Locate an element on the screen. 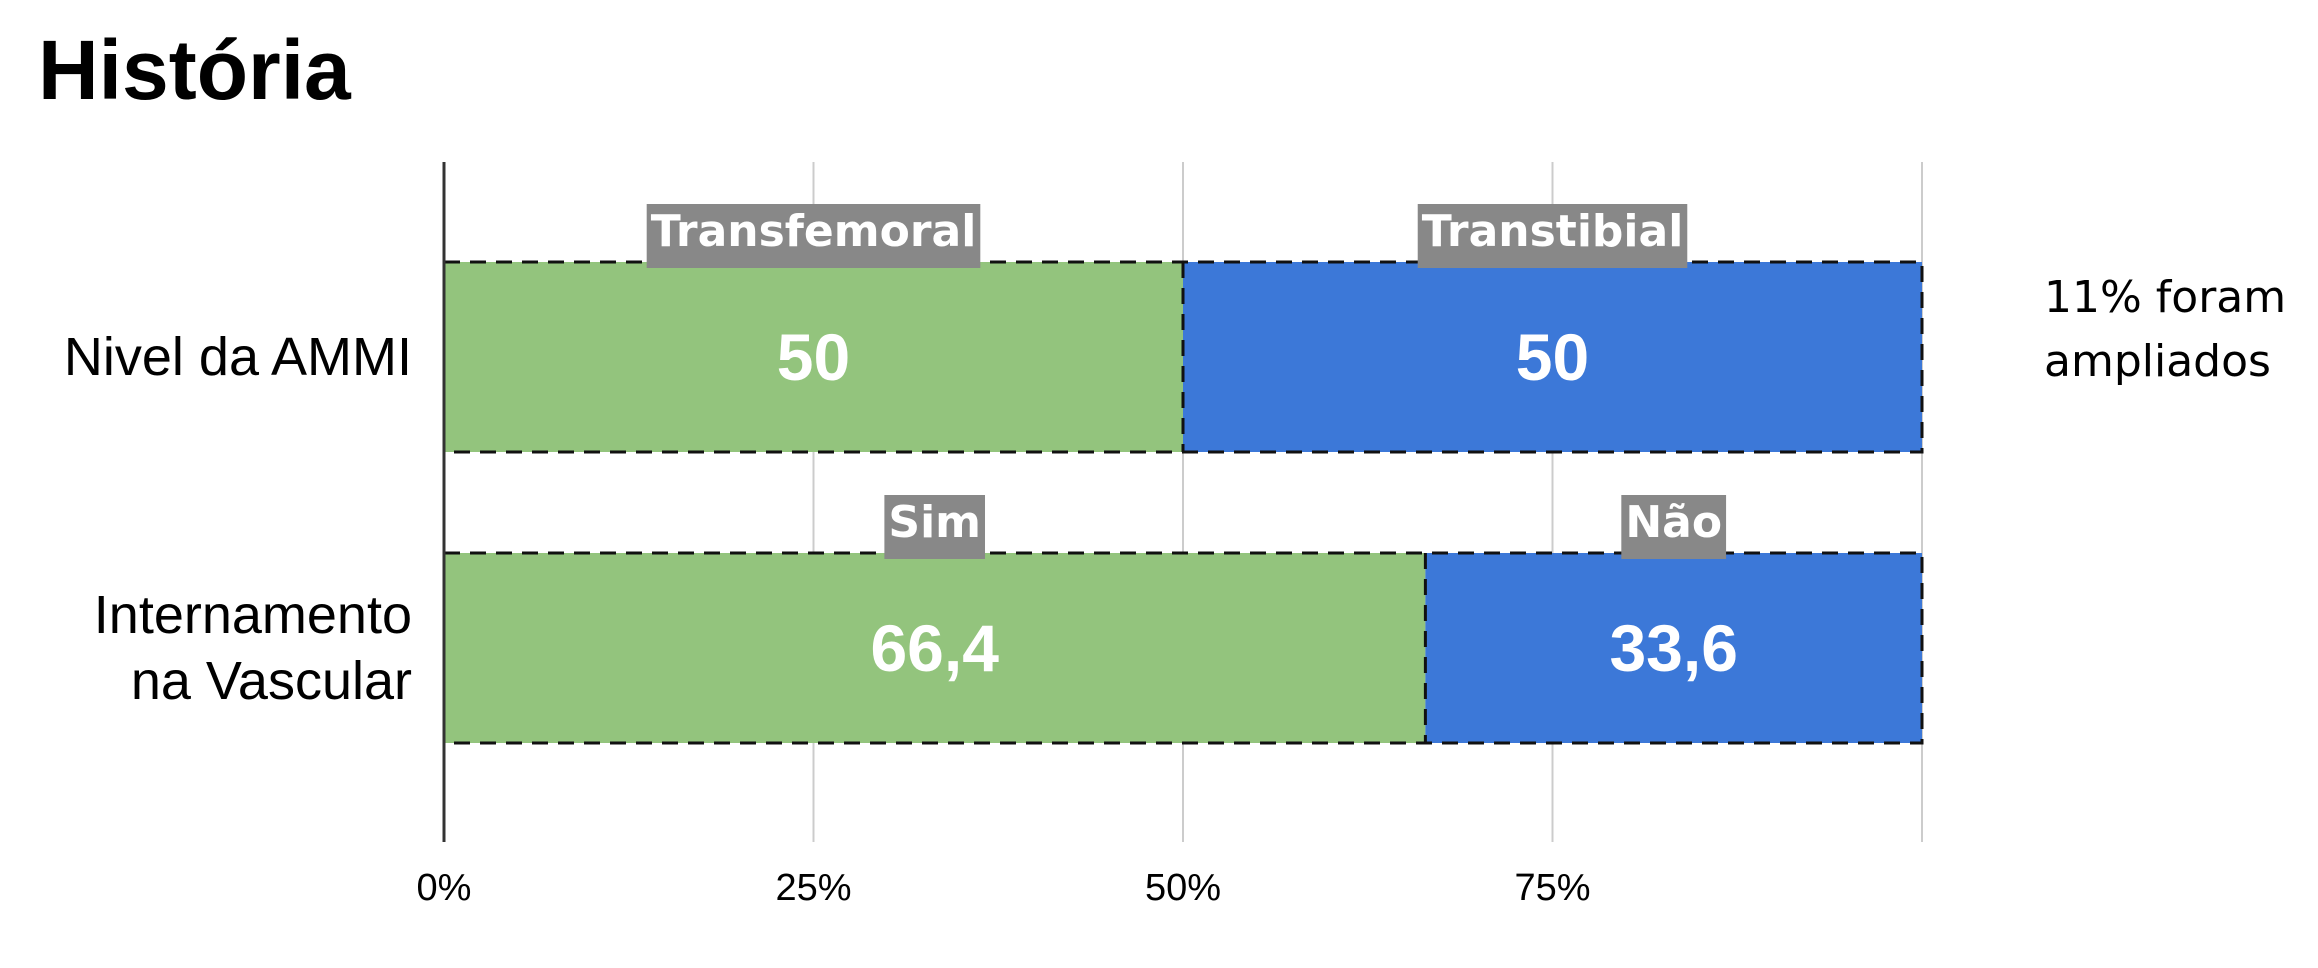 Image resolution: width=2318 pixels, height=968 pixels. category-label: Internamento is located at coordinates (253, 615).